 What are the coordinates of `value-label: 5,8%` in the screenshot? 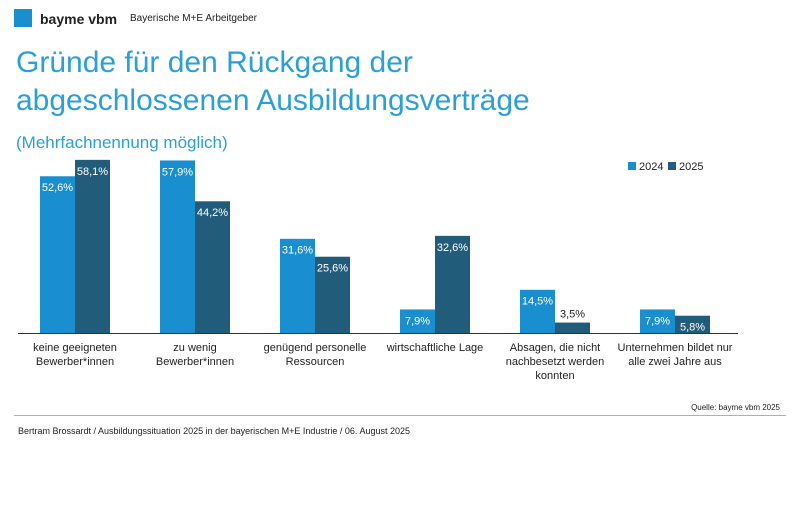 It's located at (692, 328).